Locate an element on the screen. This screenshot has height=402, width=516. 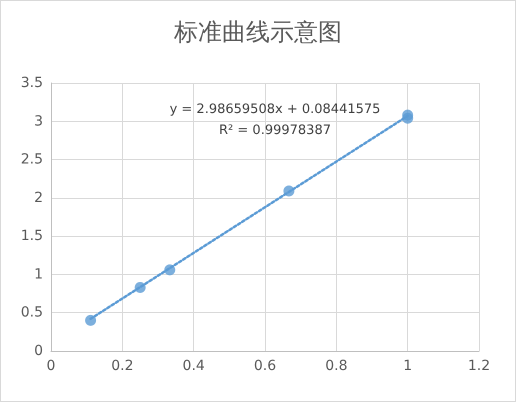
y-tick-label: 1 is located at coordinates (38, 274).